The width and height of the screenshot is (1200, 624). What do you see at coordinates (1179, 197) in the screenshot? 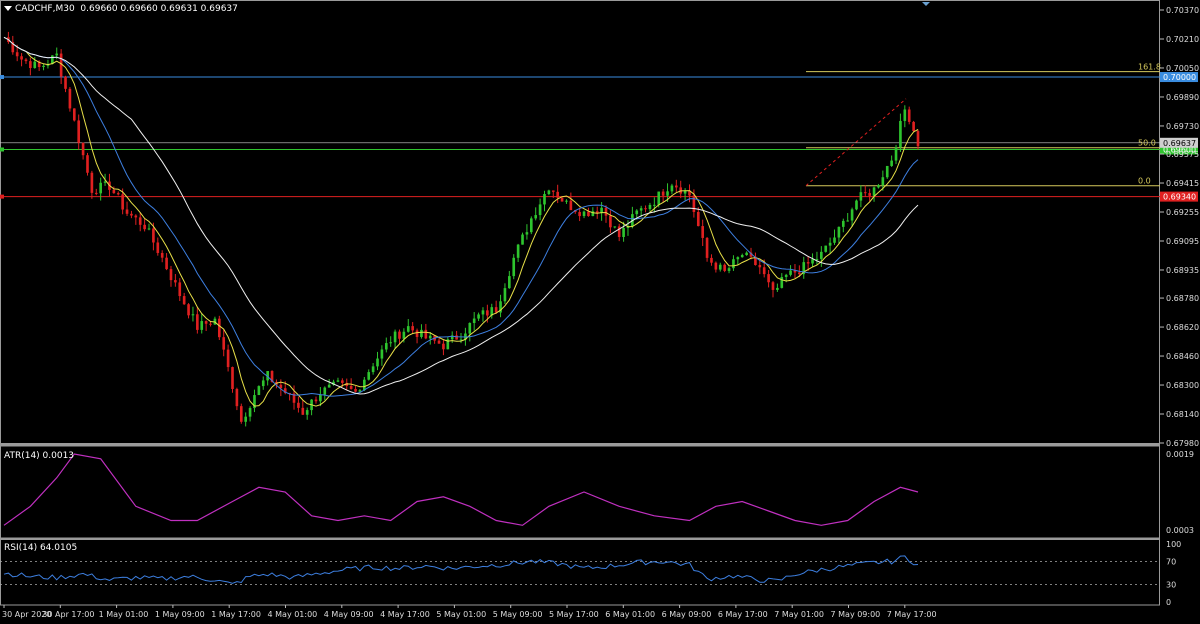
I see `price-tag-label: 0.69340` at bounding box center [1179, 197].